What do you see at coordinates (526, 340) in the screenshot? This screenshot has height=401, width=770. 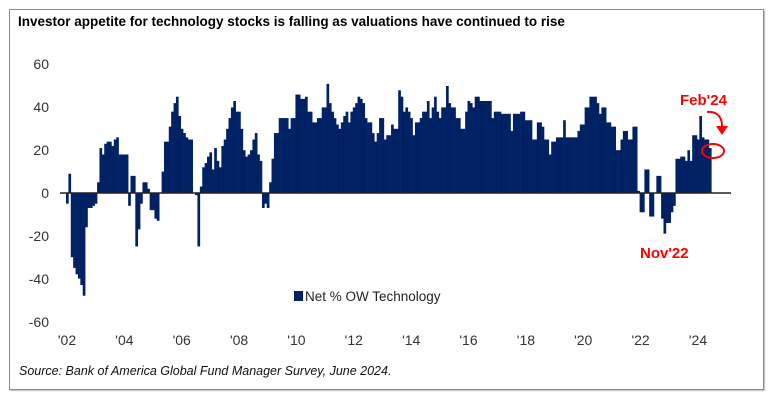 I see `x-tick-label: '18` at bounding box center [526, 340].